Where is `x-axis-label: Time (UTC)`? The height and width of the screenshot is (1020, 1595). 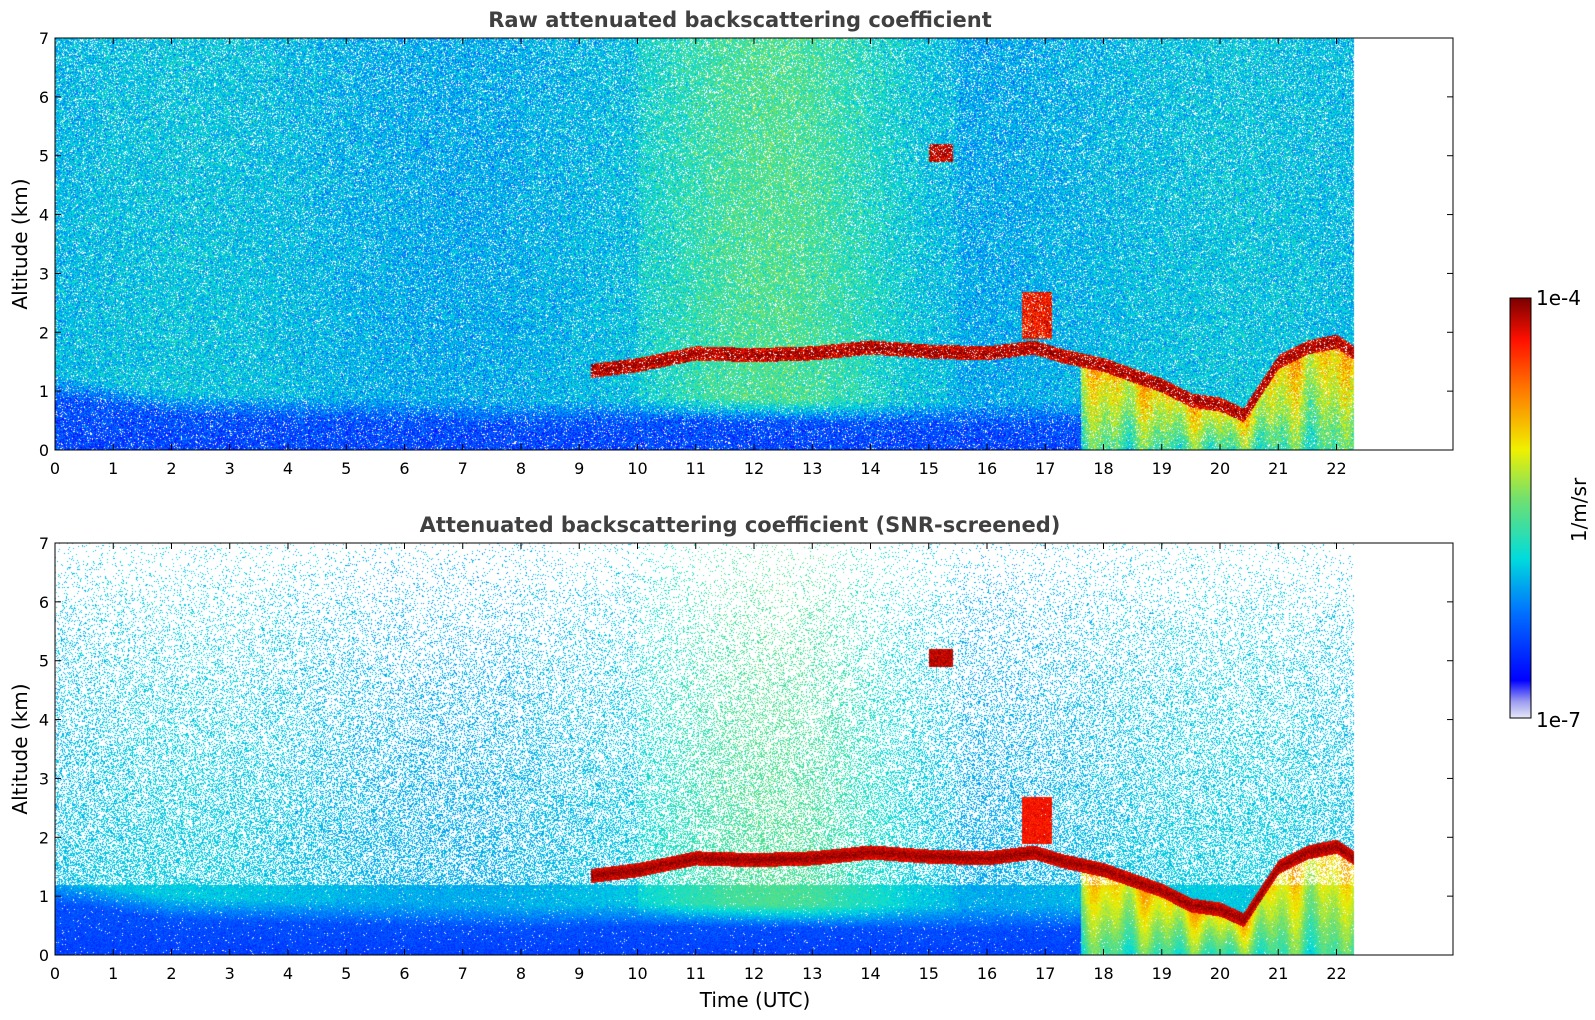 x-axis-label: Time (UTC) is located at coordinates (755, 1000).